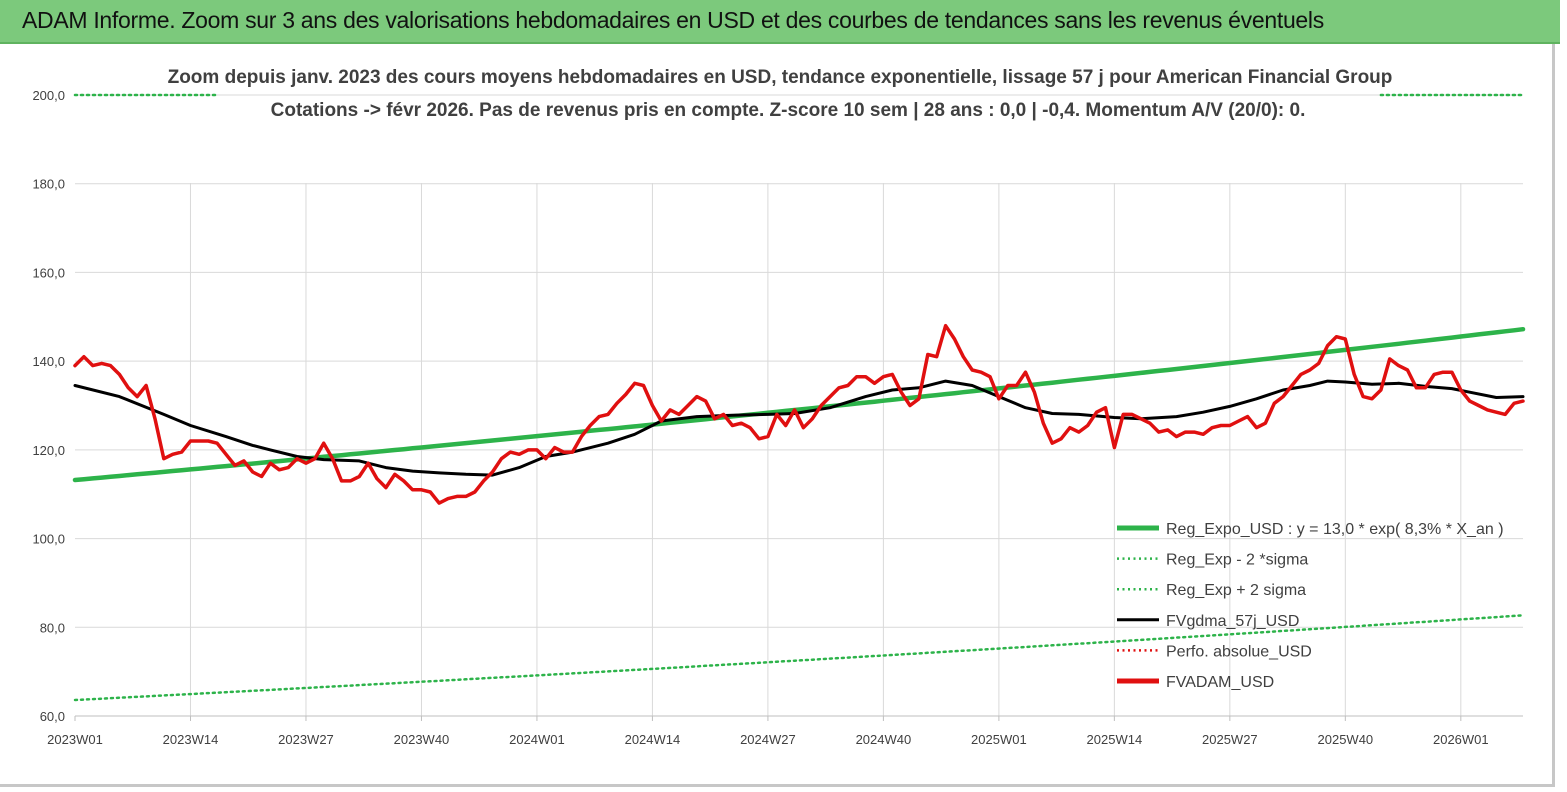 This screenshot has width=1567, height=792. What do you see at coordinates (48, 272) in the screenshot?
I see `y-tick-label: 160,0` at bounding box center [48, 272].